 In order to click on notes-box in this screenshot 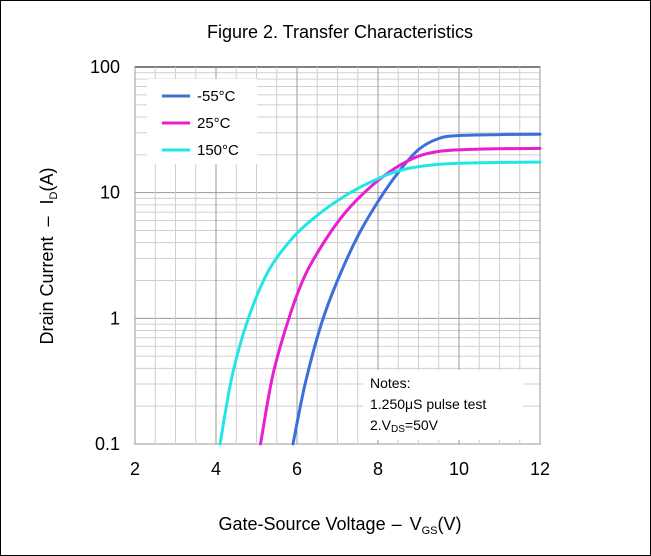, I will do `click(443, 405)`.